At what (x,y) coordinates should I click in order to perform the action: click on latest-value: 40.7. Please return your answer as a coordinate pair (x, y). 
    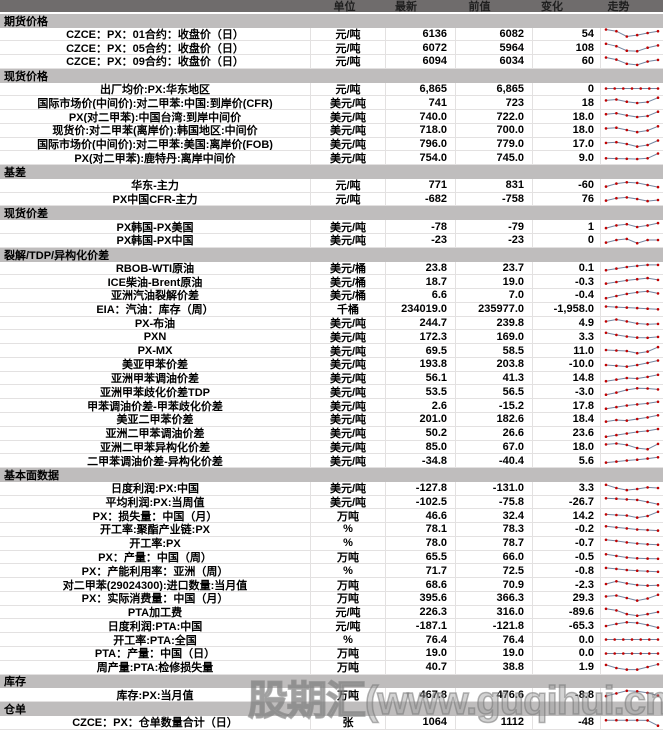
    Looking at the image, I should click on (420, 667).